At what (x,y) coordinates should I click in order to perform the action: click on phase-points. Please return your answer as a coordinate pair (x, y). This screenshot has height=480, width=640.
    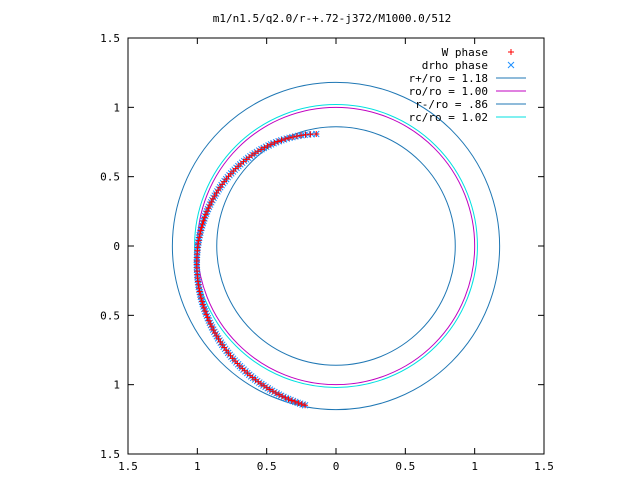
    Looking at the image, I should click on (256, 269).